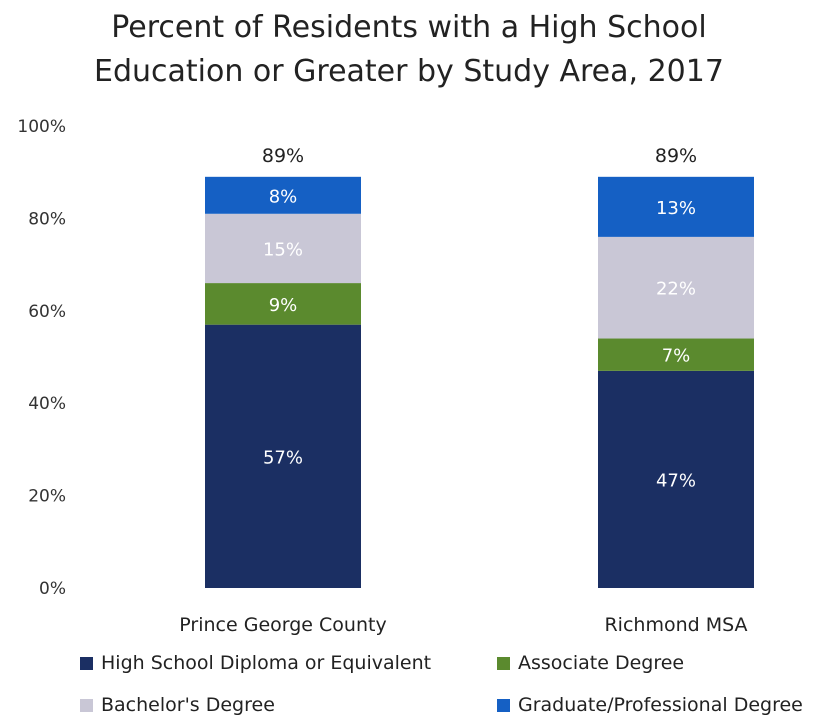 This screenshot has height=720, width=818. I want to click on data-label: 13%, so click(676, 208).